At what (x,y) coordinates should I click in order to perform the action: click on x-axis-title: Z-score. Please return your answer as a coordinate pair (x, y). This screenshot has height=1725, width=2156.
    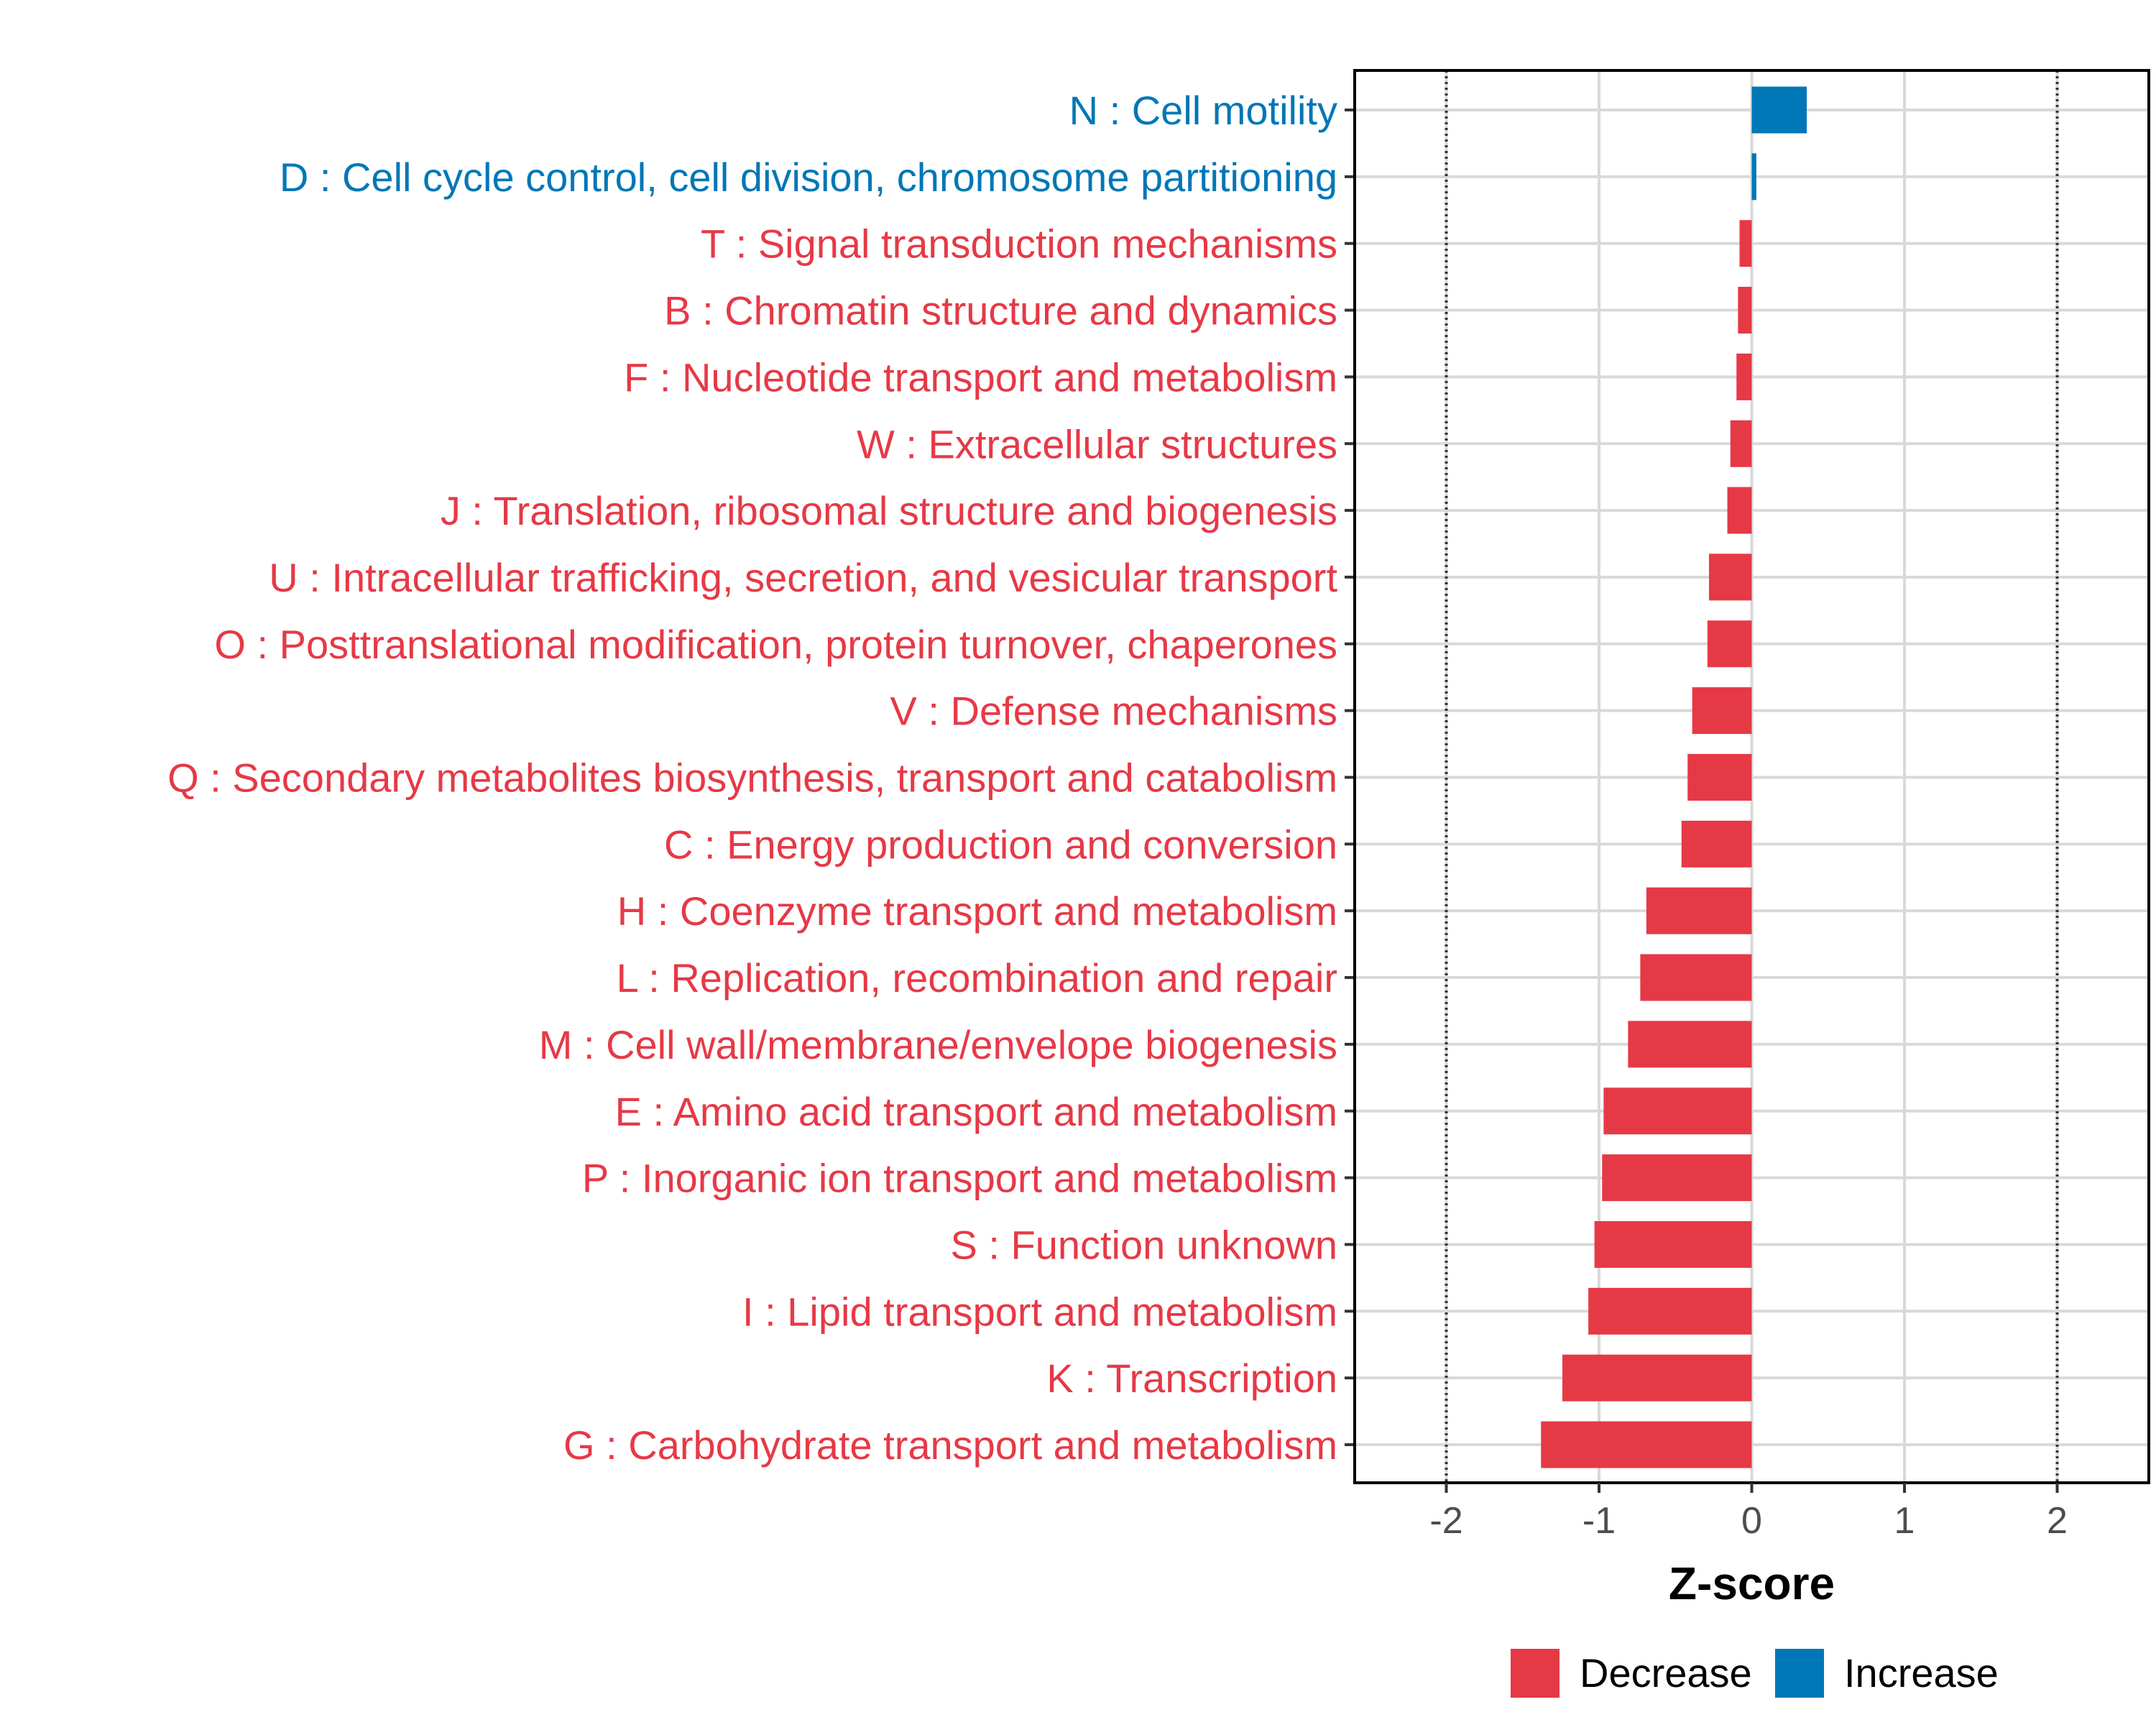
    Looking at the image, I should click on (1752, 1583).